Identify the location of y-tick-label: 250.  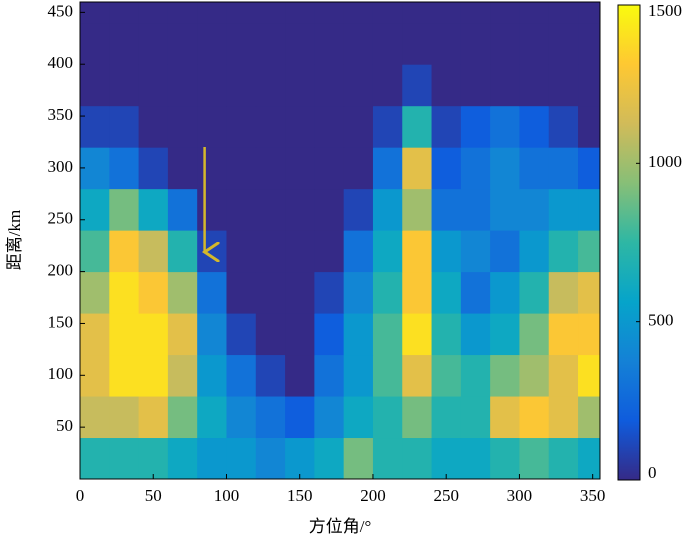
(61, 218).